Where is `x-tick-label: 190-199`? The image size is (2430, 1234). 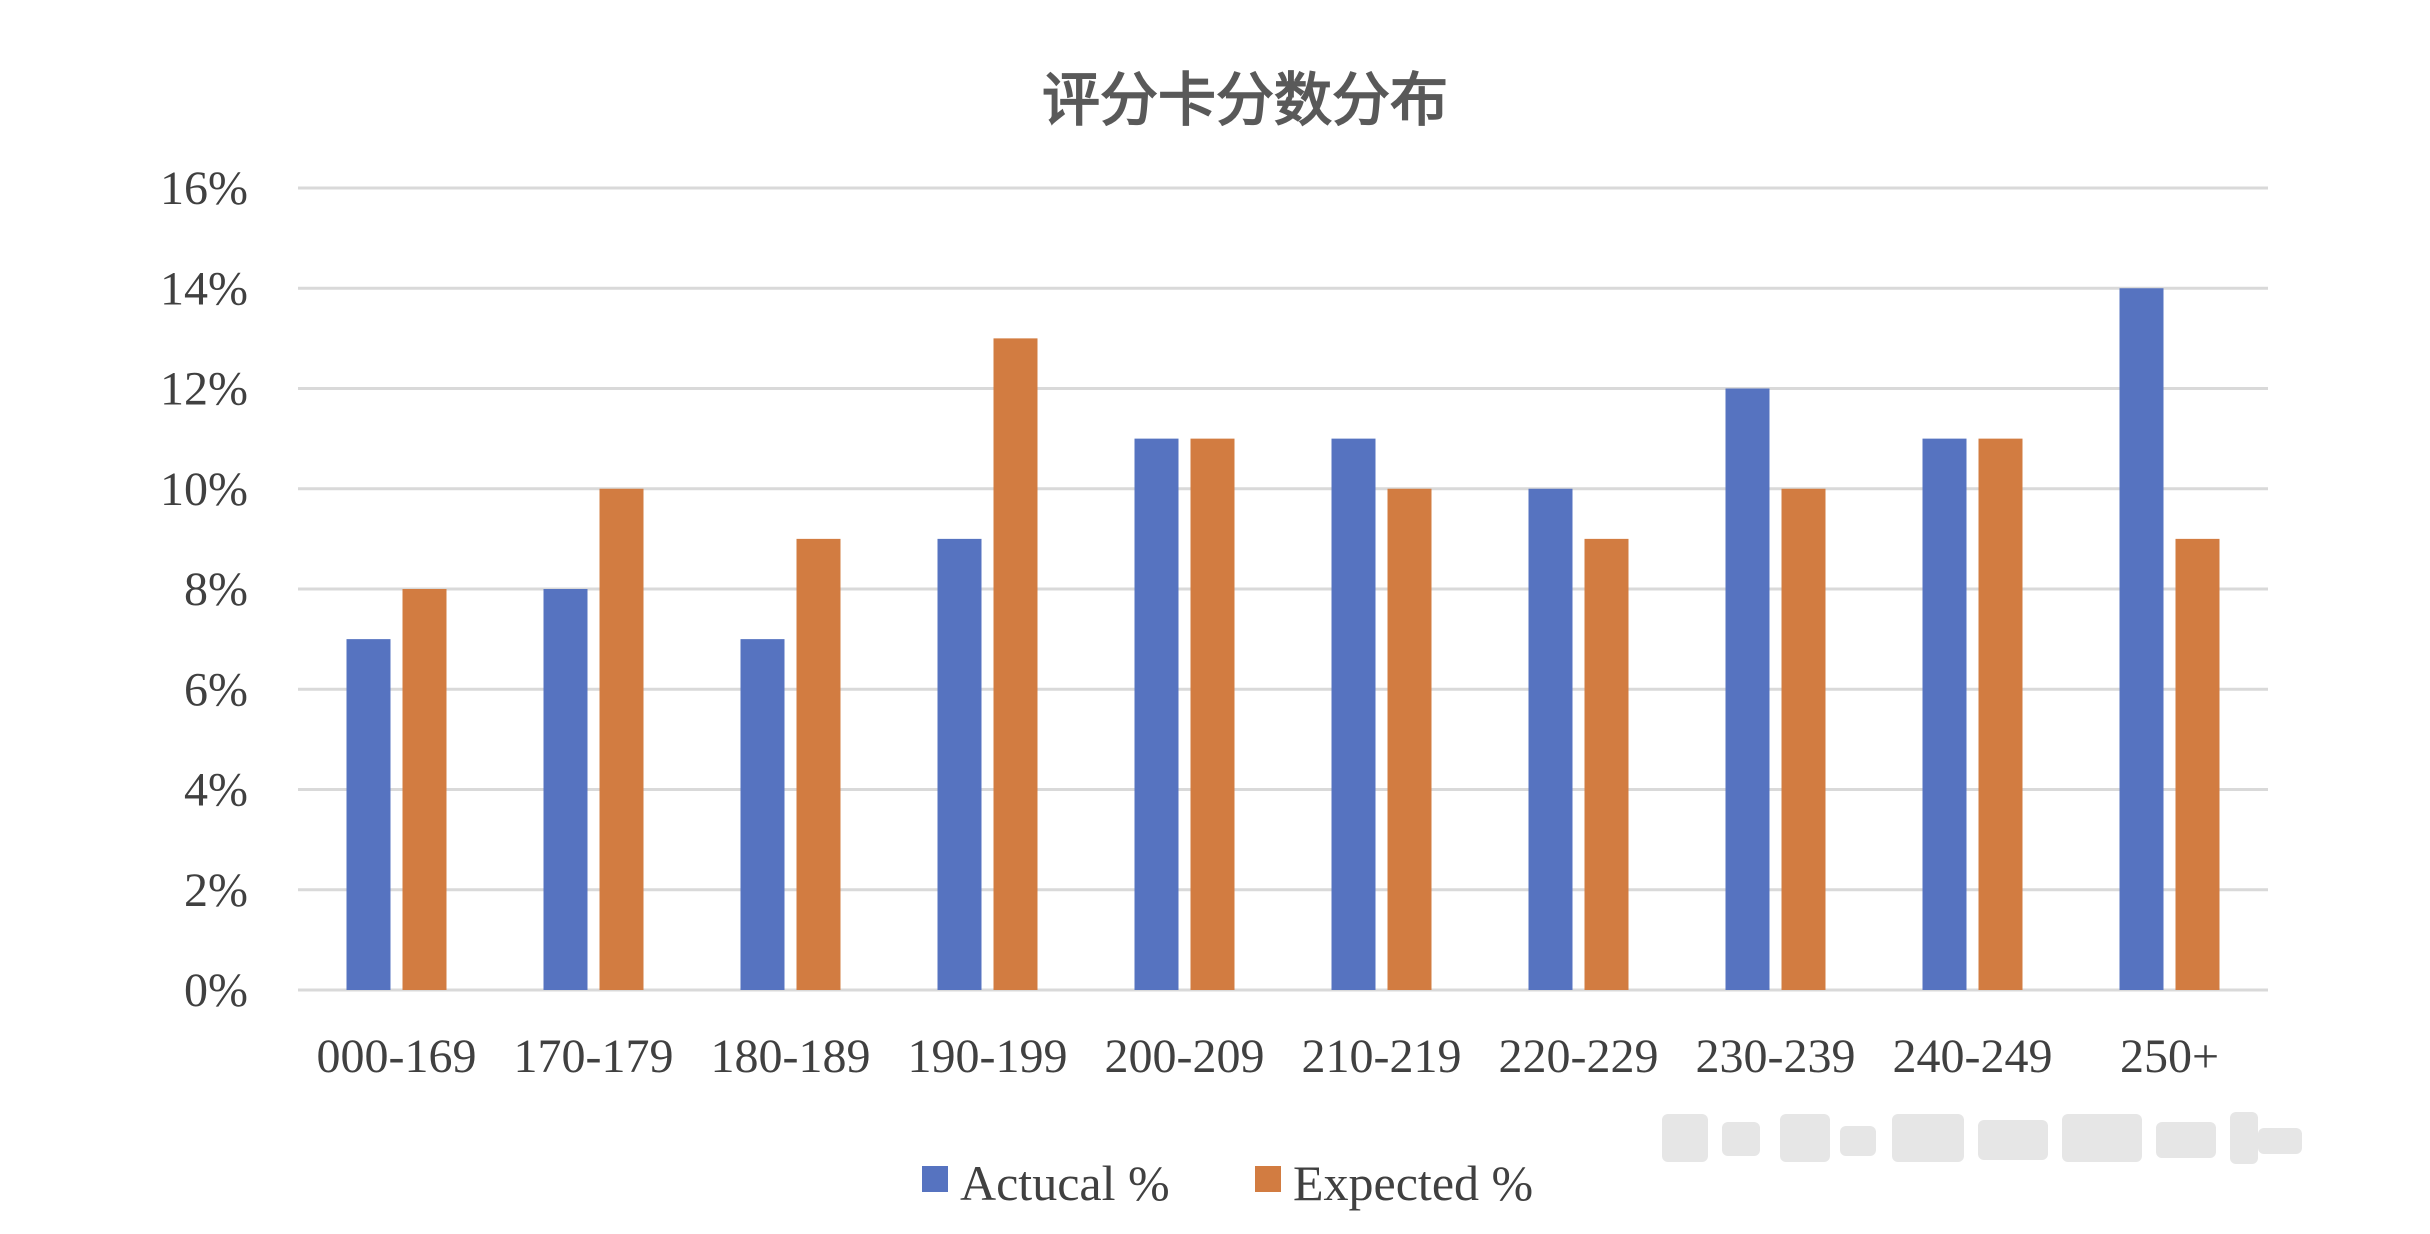
x-tick-label: 190-199 is located at coordinates (988, 1056).